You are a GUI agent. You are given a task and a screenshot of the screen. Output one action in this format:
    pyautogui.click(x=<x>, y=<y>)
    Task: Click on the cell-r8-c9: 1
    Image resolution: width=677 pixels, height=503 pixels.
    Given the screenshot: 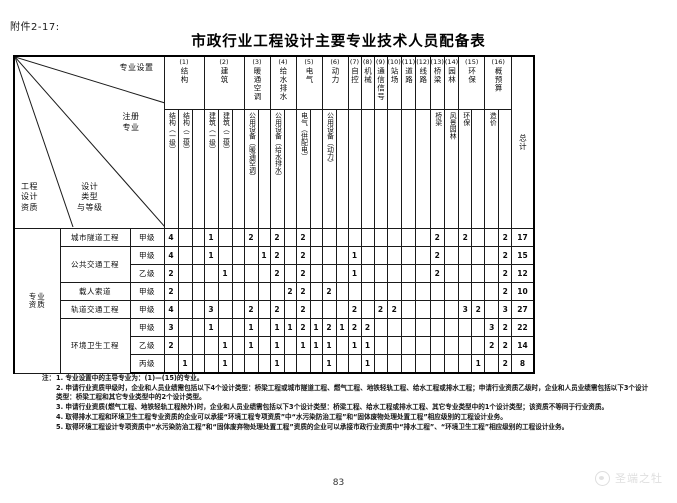 What is the action you would take?
    pyautogui.click(x=277, y=364)
    